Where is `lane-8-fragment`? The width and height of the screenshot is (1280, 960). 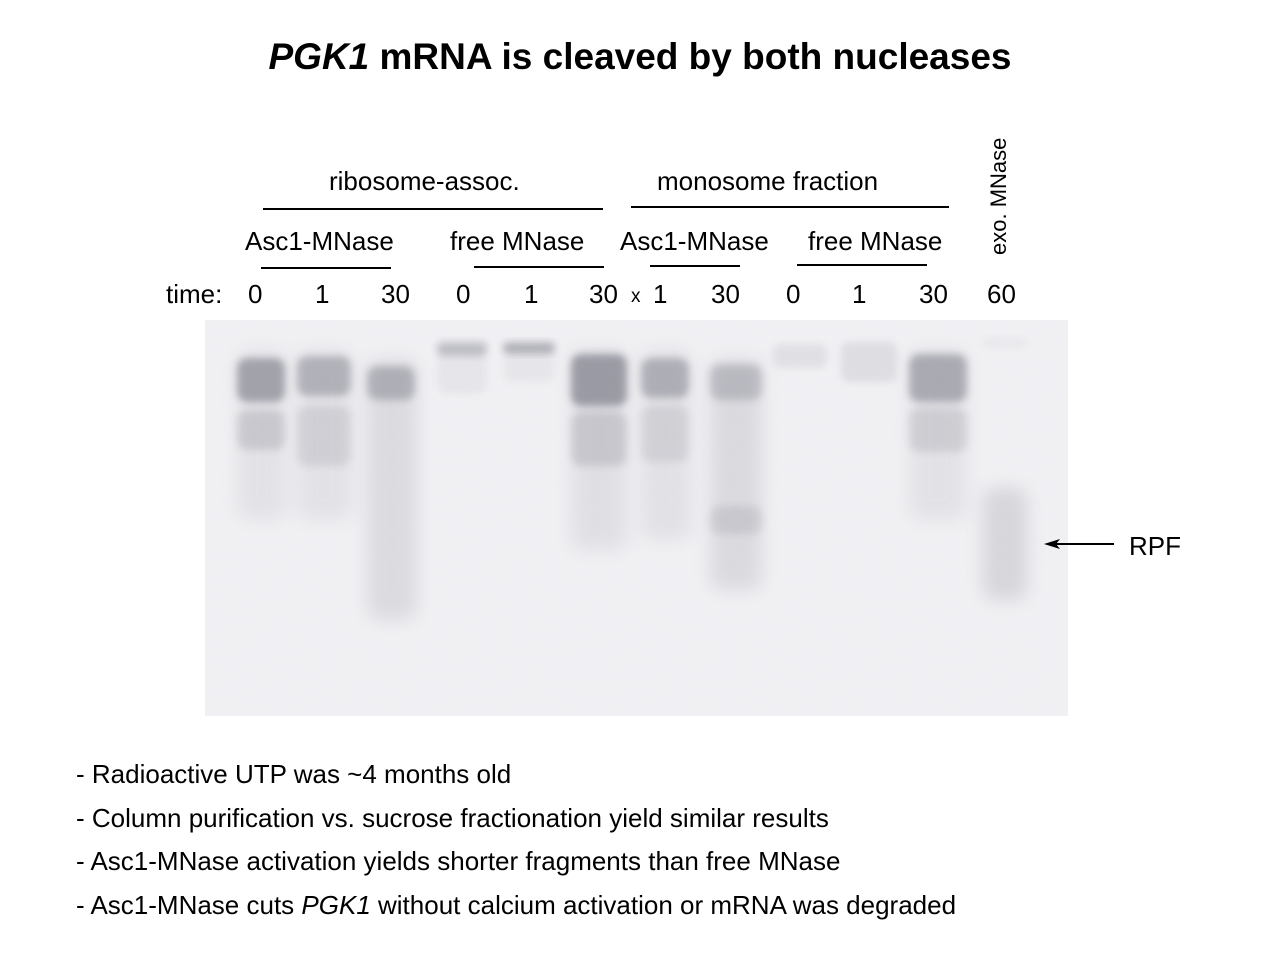 lane-8-fragment is located at coordinates (736, 520).